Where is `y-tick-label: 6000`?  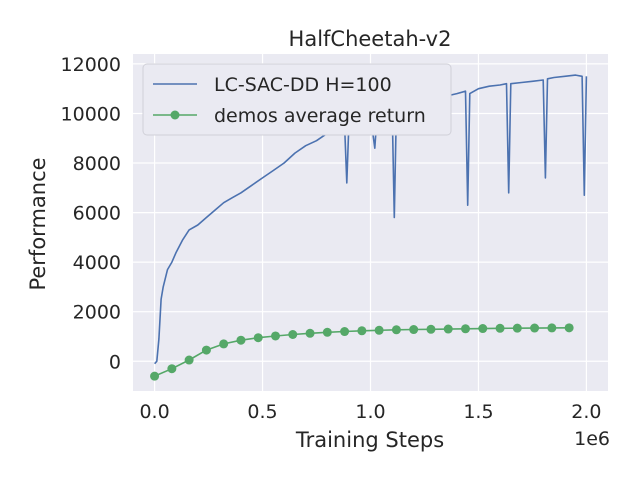 y-tick-label: 6000 is located at coordinates (97, 214).